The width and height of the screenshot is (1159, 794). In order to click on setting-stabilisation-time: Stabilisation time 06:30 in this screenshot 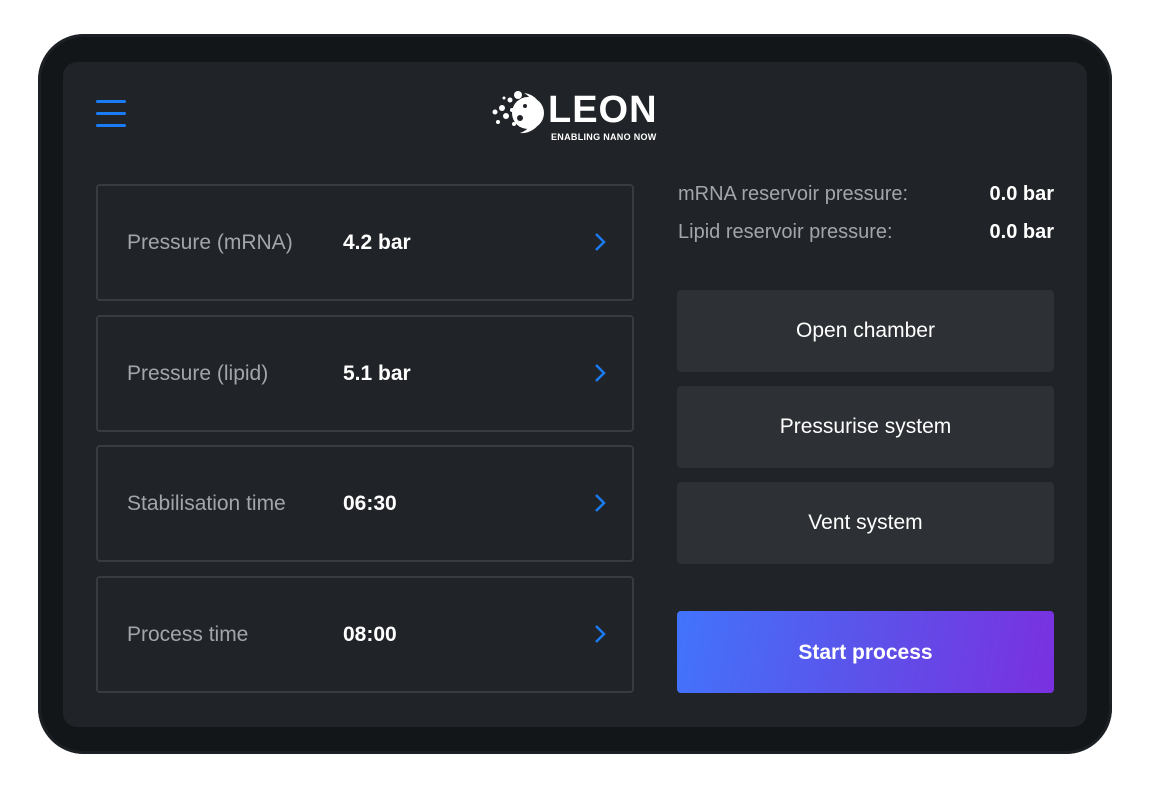, I will do `click(365, 503)`.